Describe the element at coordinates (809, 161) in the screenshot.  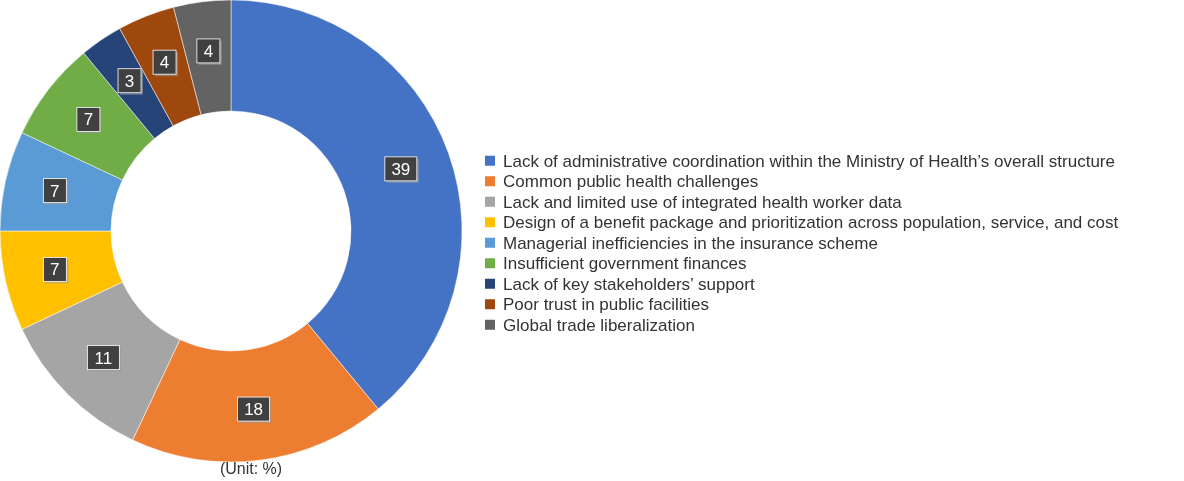
I see `legend-label: Lack of administrative coordination within the Ministry of Health’s overall structure` at that location.